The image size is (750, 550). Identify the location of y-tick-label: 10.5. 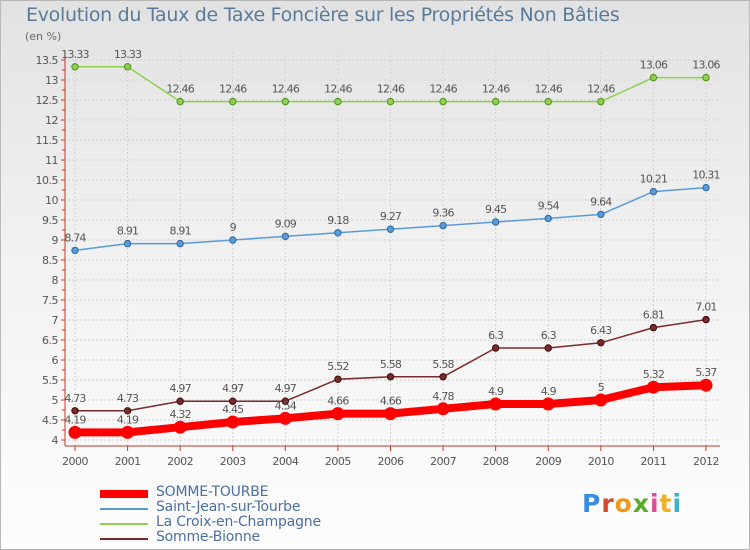
(47, 180).